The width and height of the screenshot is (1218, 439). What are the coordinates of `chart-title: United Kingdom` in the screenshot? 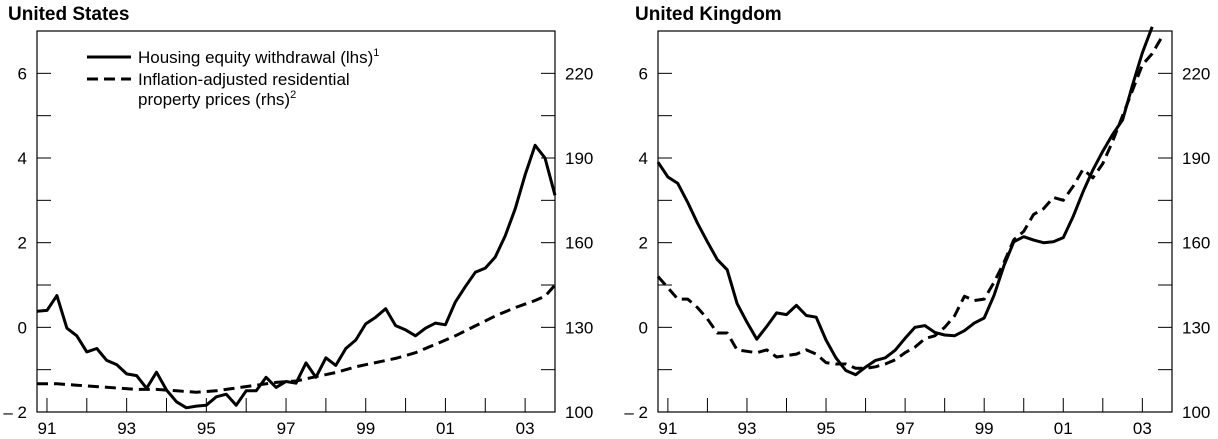 It's located at (708, 14).